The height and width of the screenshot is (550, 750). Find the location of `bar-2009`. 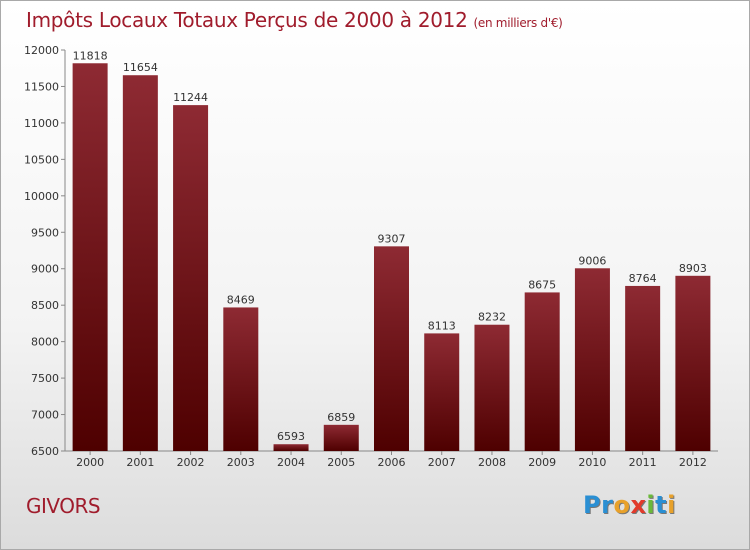

bar-2009 is located at coordinates (542, 371).